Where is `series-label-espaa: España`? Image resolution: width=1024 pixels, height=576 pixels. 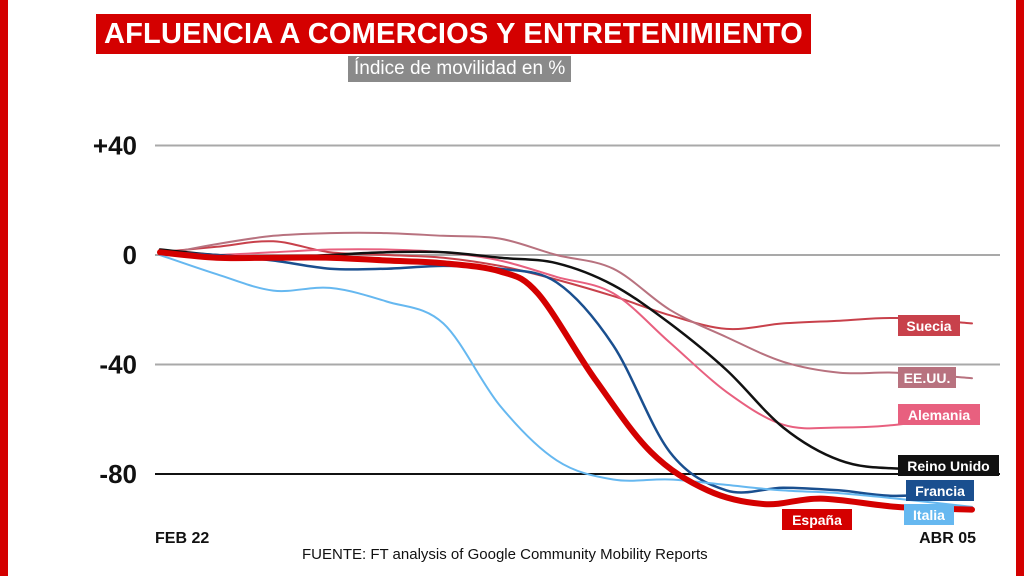
series-label-espaa: España is located at coordinates (817, 519).